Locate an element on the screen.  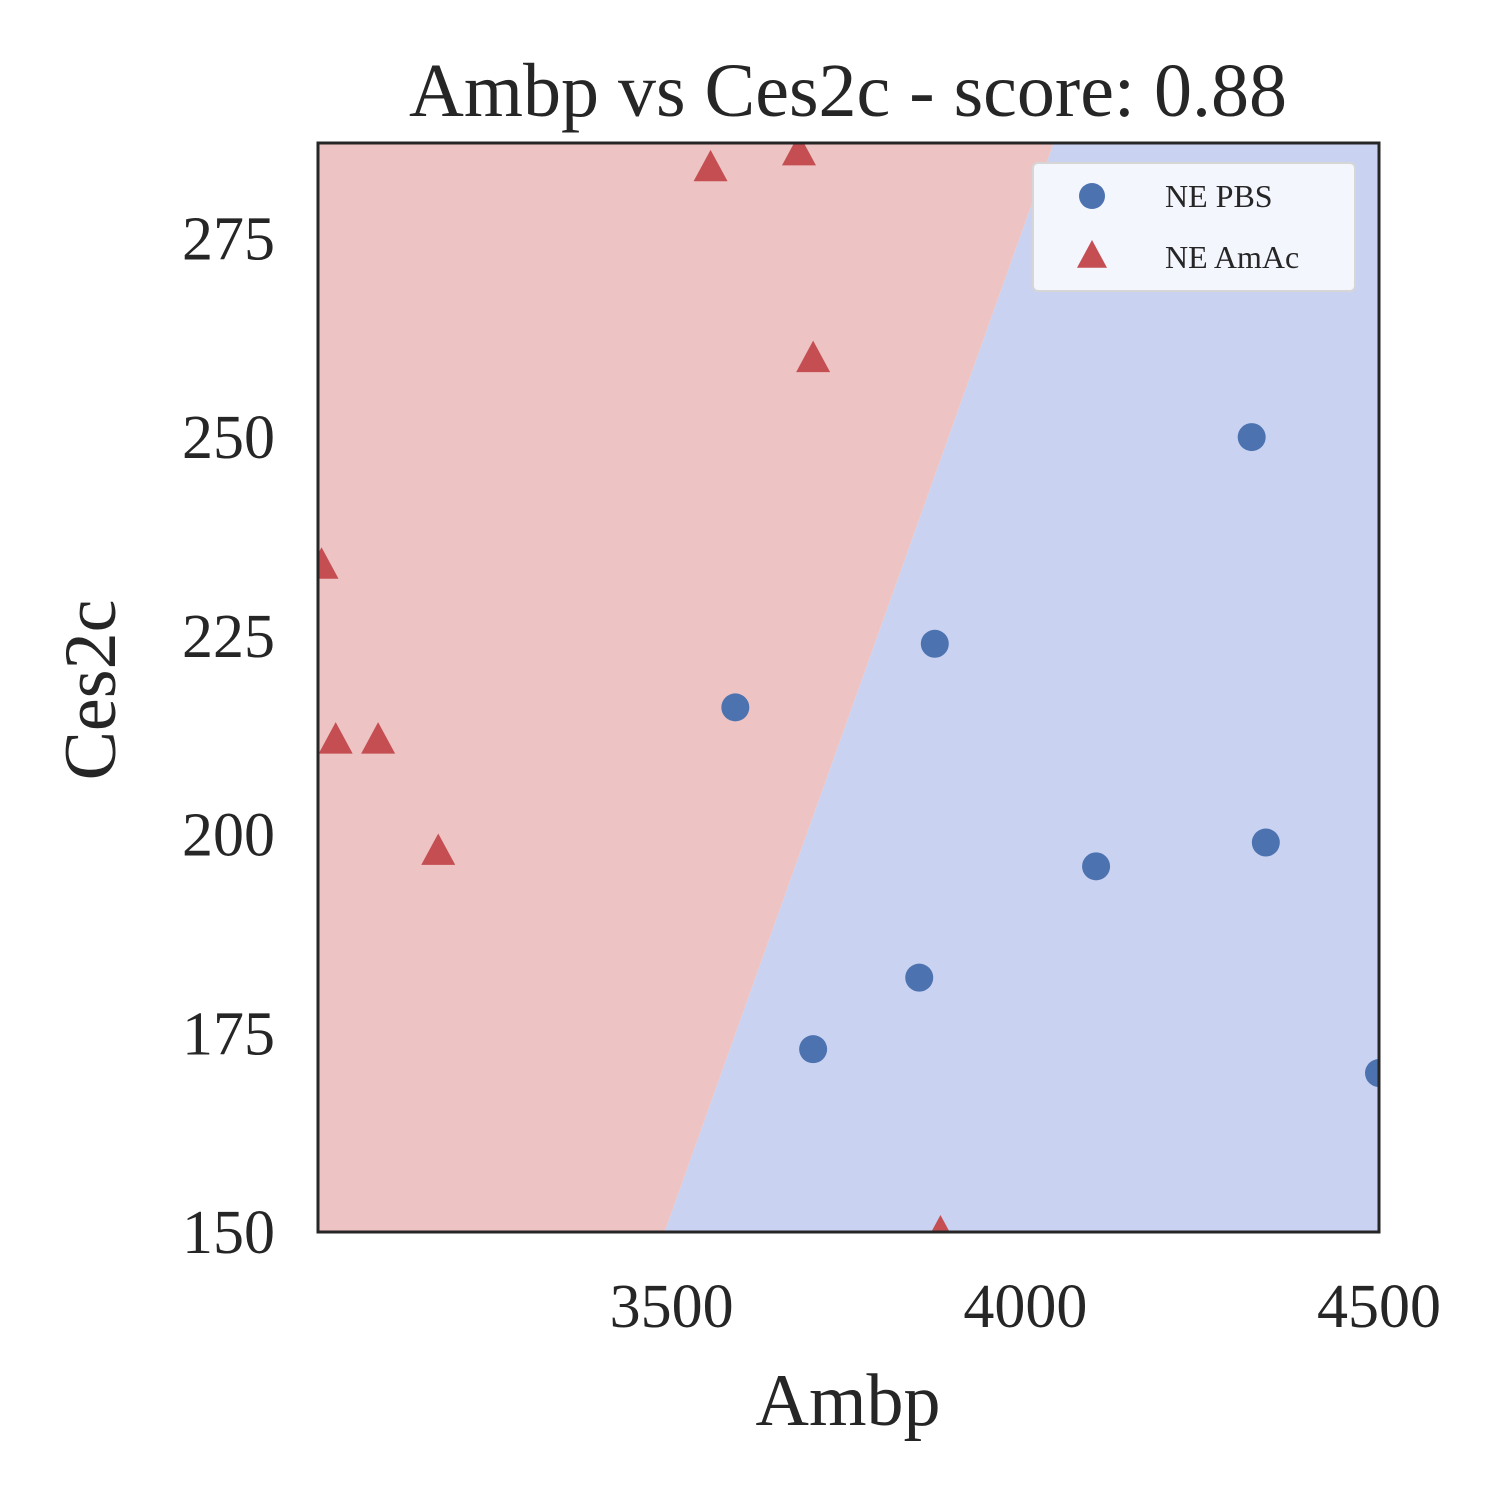
x-axis-label: Ambp is located at coordinates (848, 1401).